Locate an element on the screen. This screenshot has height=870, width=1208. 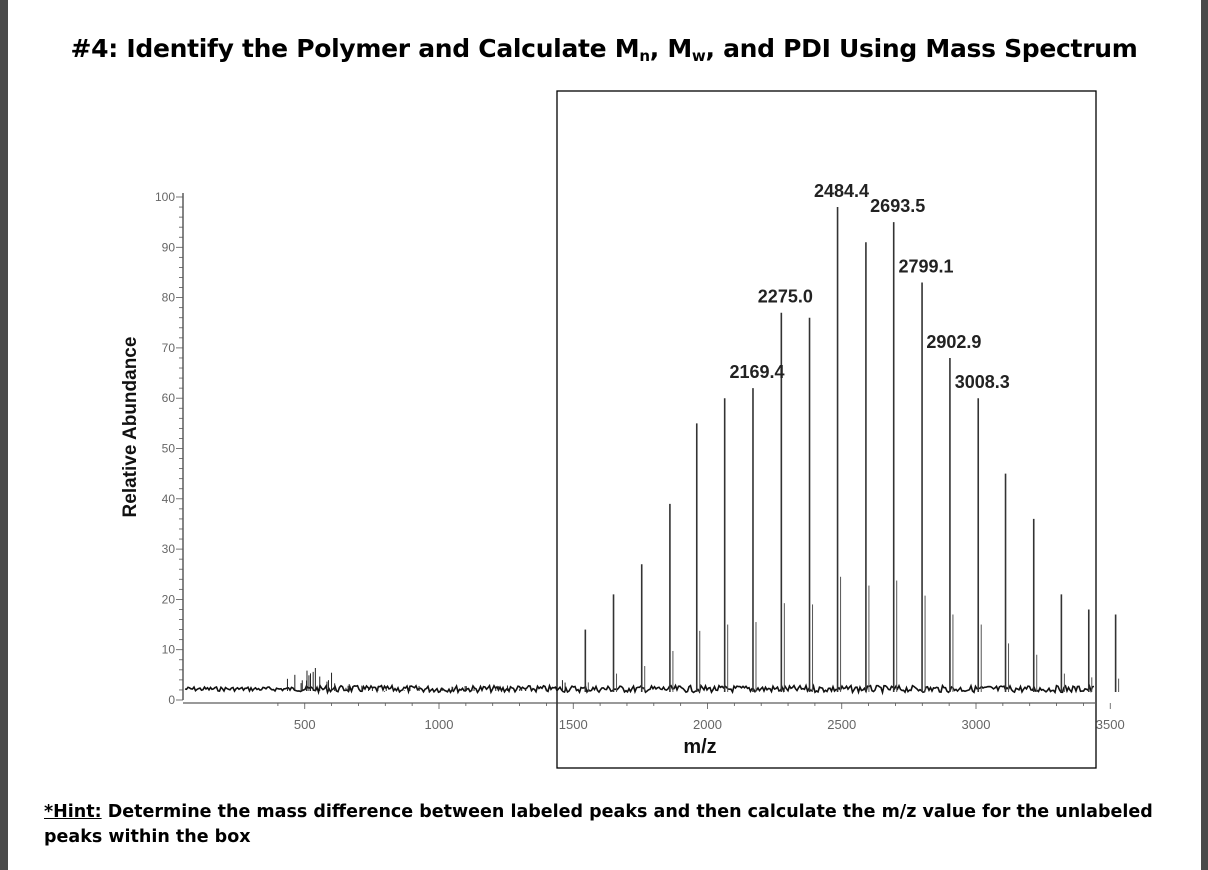
x-axis-label: m/z is located at coordinates (699, 747).